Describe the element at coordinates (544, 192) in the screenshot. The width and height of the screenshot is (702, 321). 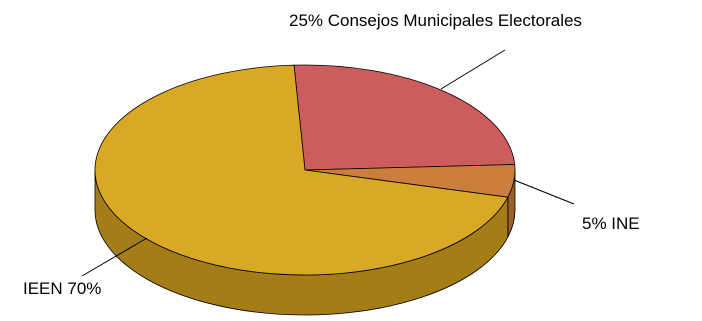
I see `leader-line-ine` at that location.